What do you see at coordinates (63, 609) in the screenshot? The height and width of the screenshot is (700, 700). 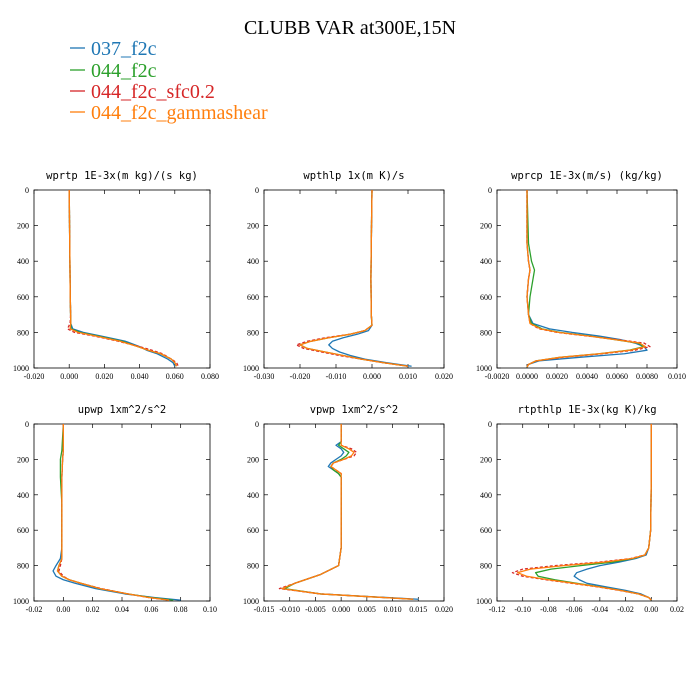 I see `x-tick-label: 0.00` at bounding box center [63, 609].